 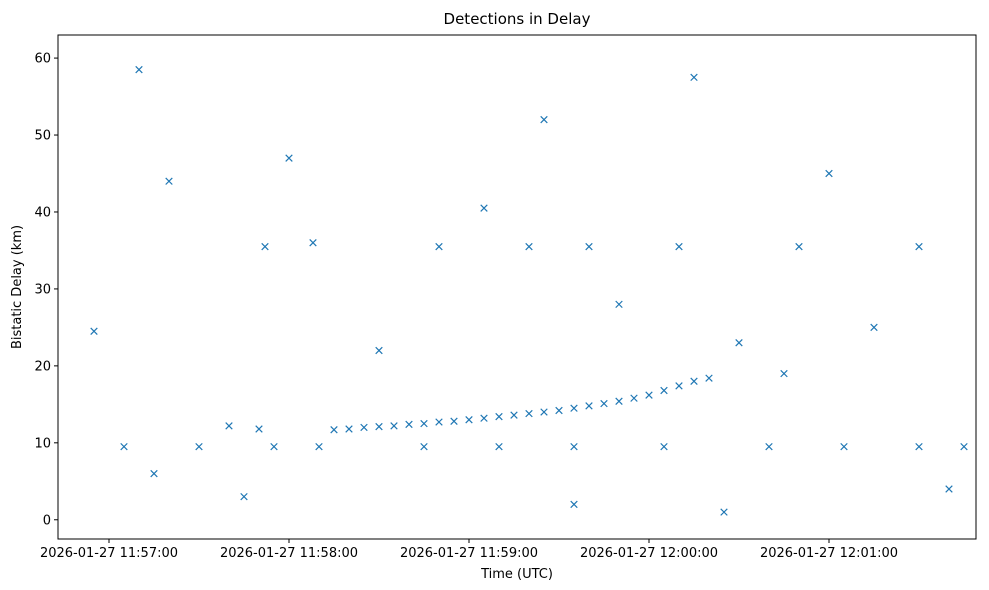 I want to click on y-tick-label: 30, so click(x=42, y=289).